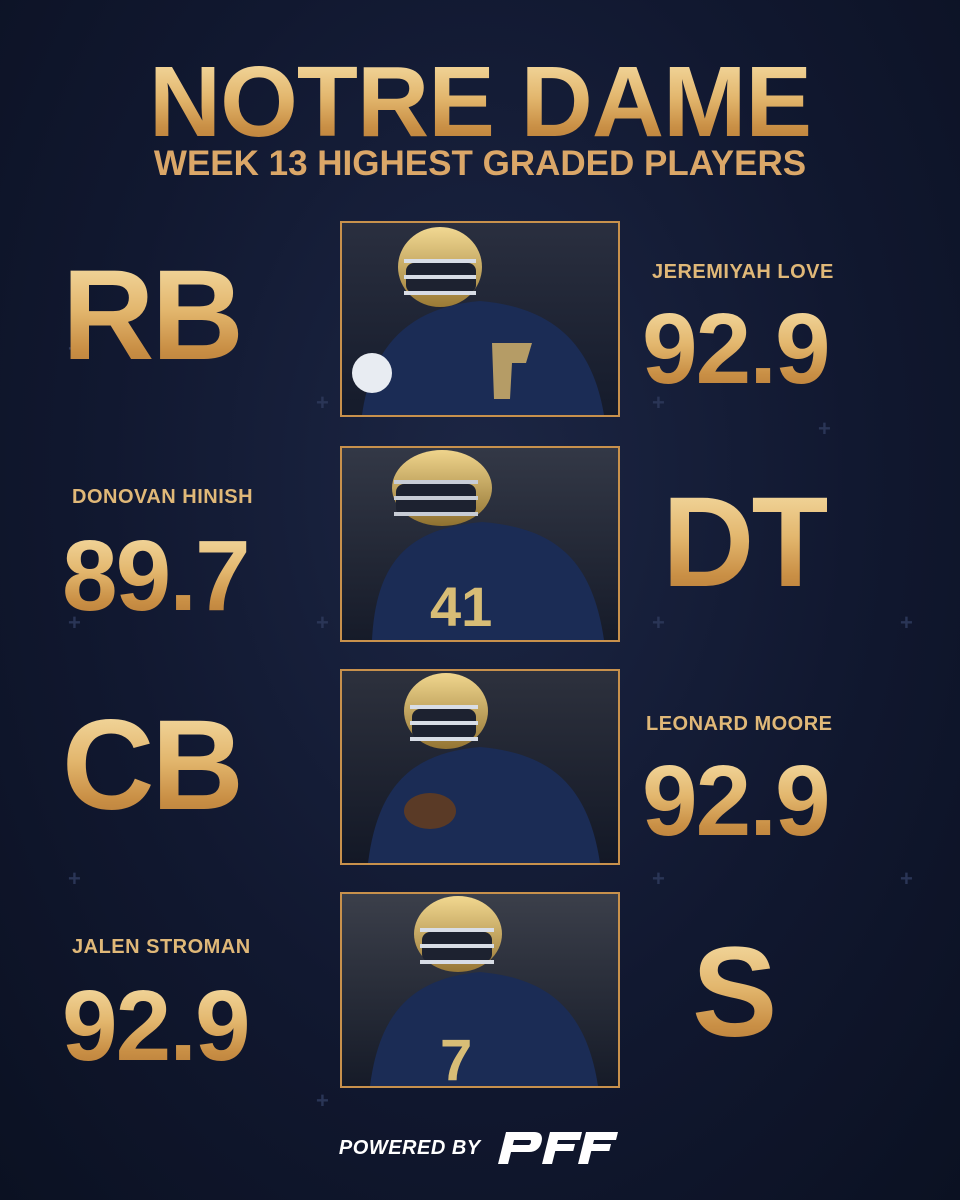 The height and width of the screenshot is (1200, 960). I want to click on player-photo: 7, so click(480, 990).